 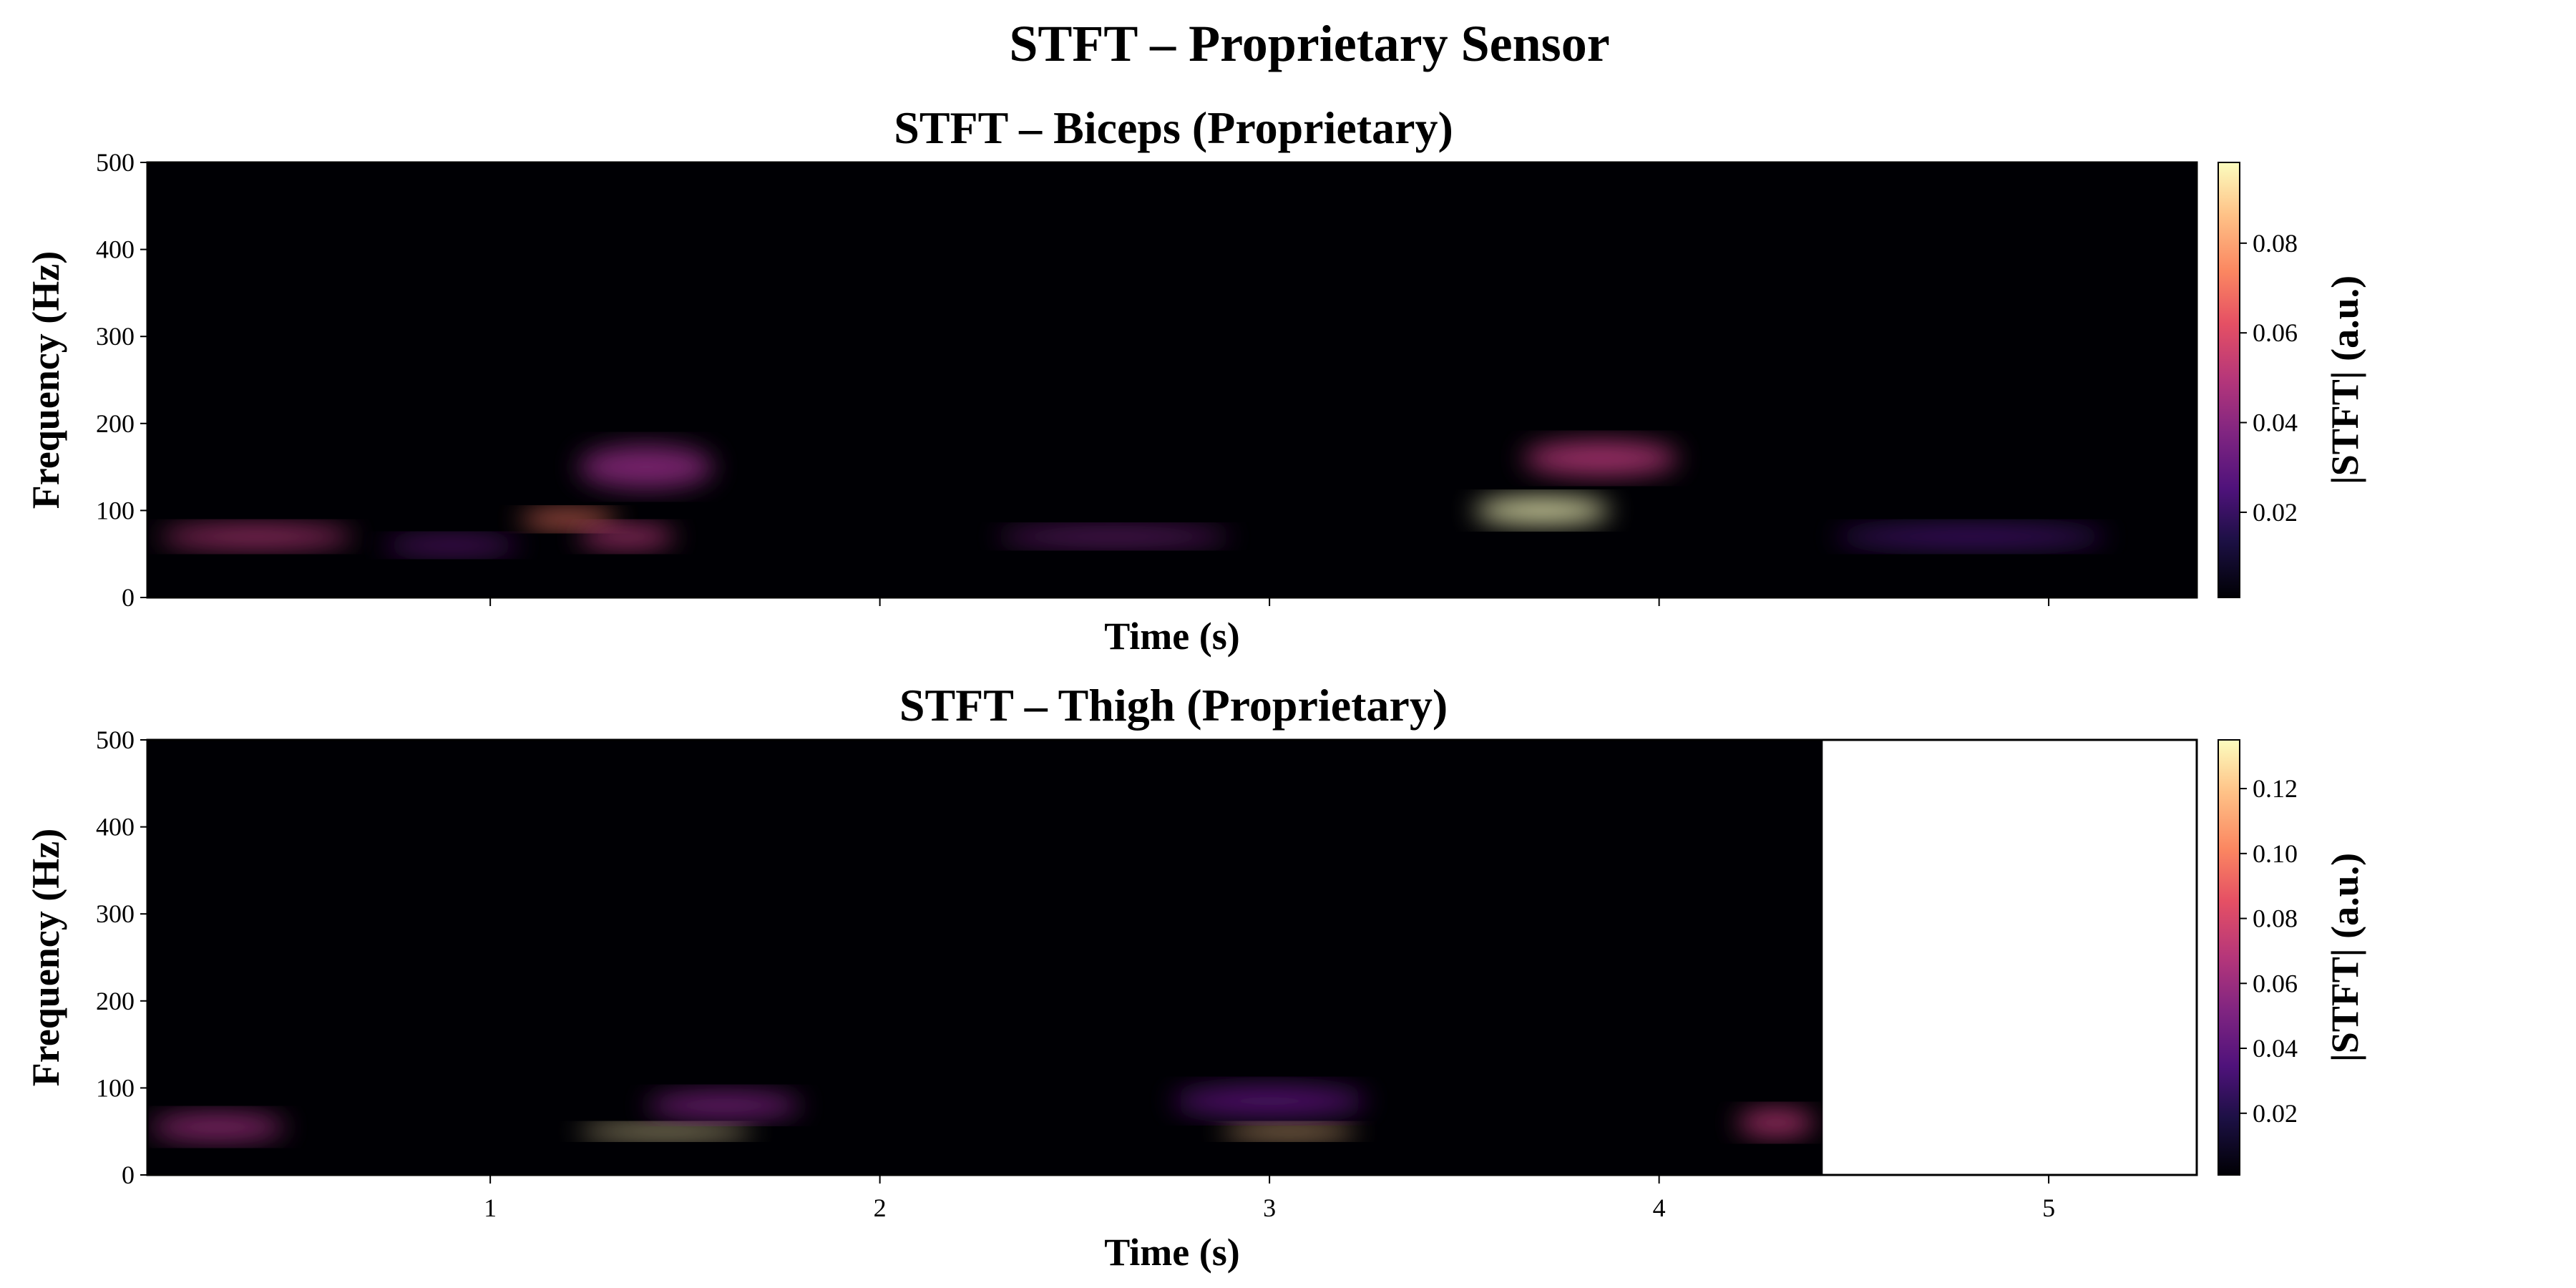 I want to click on panel-title-thigh: STFT – Thigh (Proprietary), so click(x=1173, y=705).